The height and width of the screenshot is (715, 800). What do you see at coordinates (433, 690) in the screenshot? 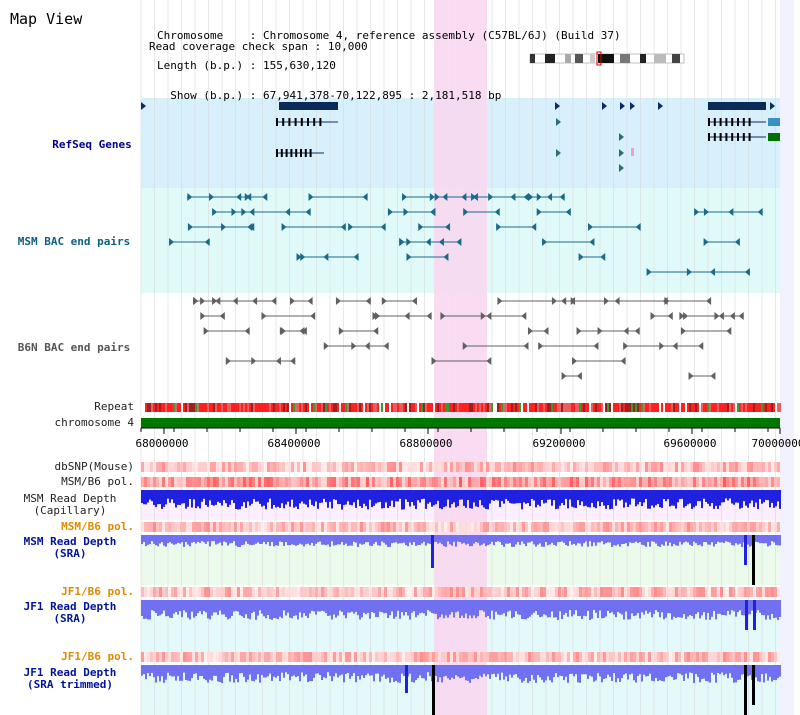
I see `depth-spike` at bounding box center [433, 690].